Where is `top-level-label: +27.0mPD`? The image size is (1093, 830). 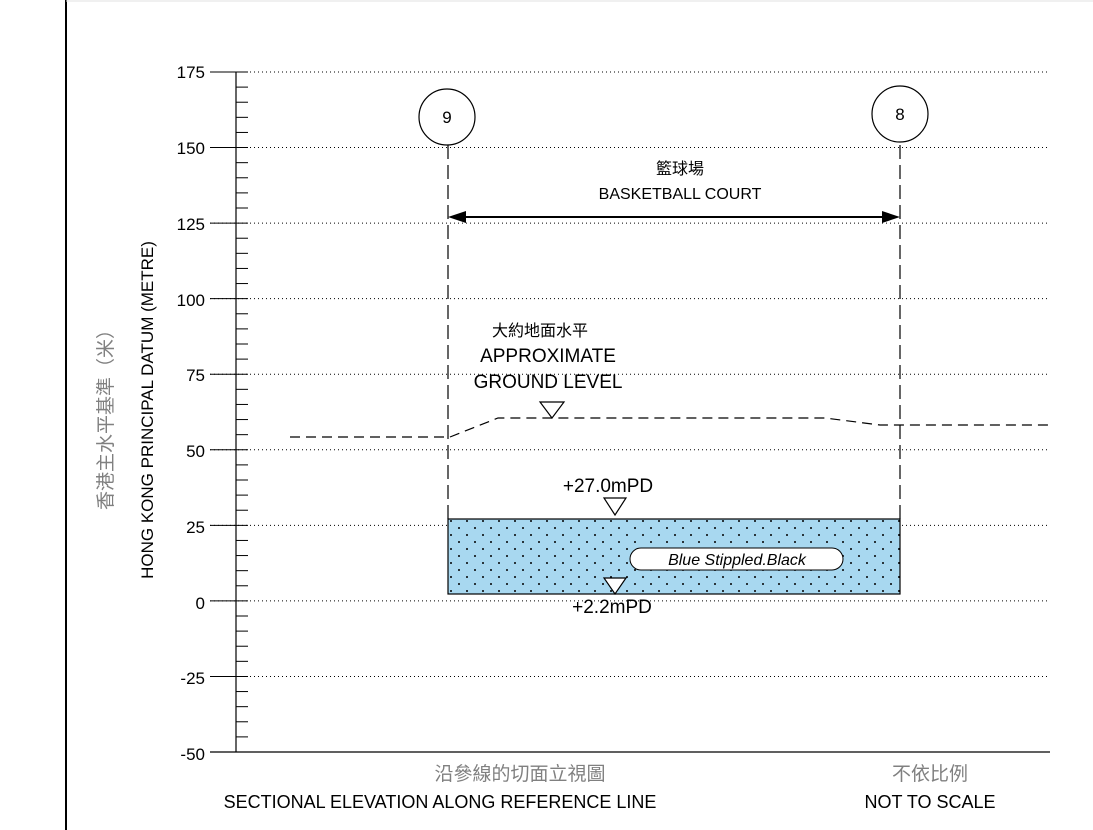
top-level-label: +27.0mPD is located at coordinates (608, 486).